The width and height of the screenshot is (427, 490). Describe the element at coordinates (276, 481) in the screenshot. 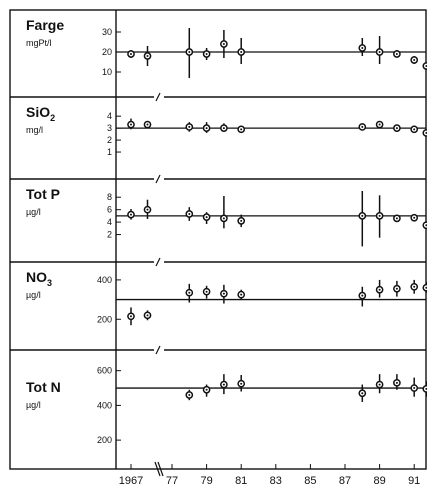

I see `x-tick-label: 83` at that location.